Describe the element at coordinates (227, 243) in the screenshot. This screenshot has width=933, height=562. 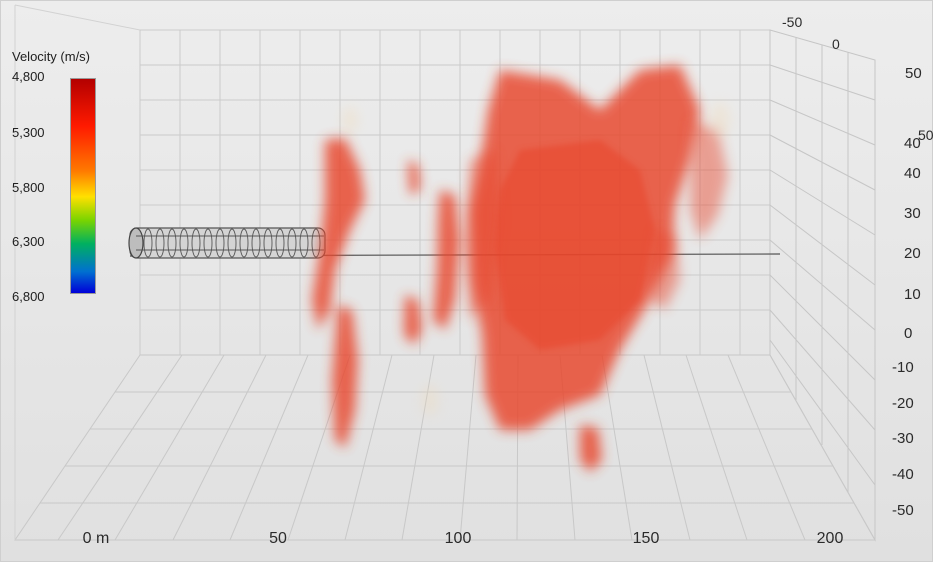
I see `borehole-tool-mesh` at that location.